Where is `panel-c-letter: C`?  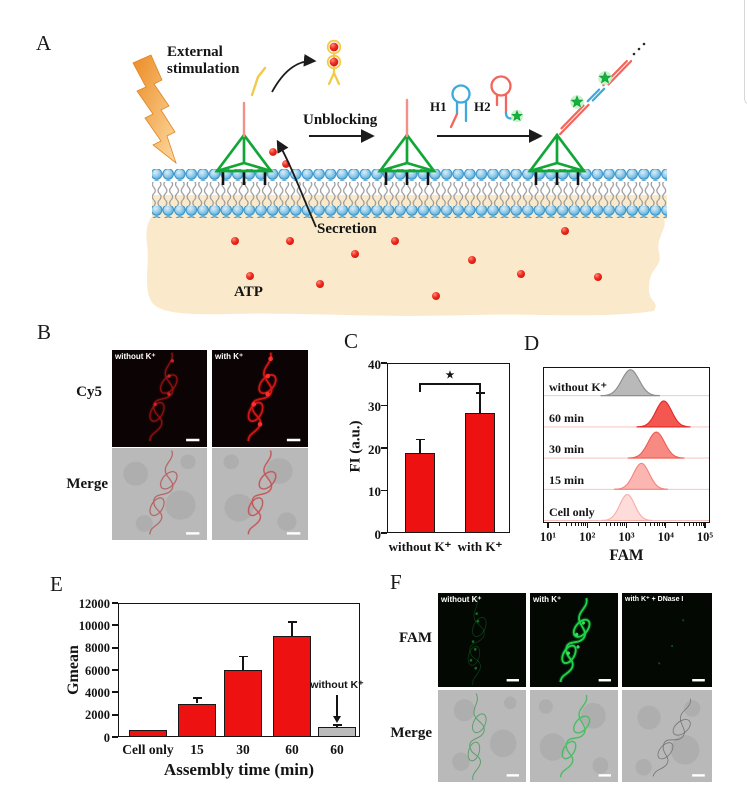
panel-c-letter: C is located at coordinates (351, 341).